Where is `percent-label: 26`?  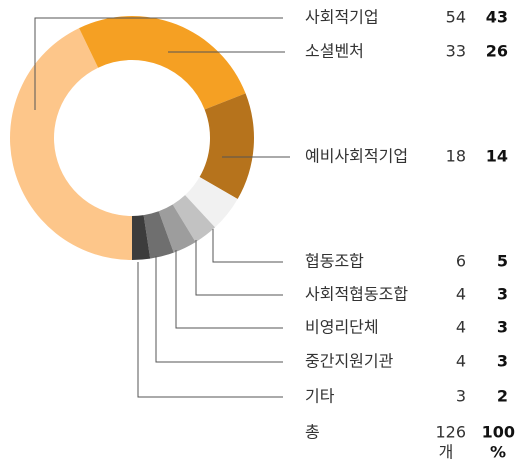
percent-label: 26 is located at coordinates (497, 51).